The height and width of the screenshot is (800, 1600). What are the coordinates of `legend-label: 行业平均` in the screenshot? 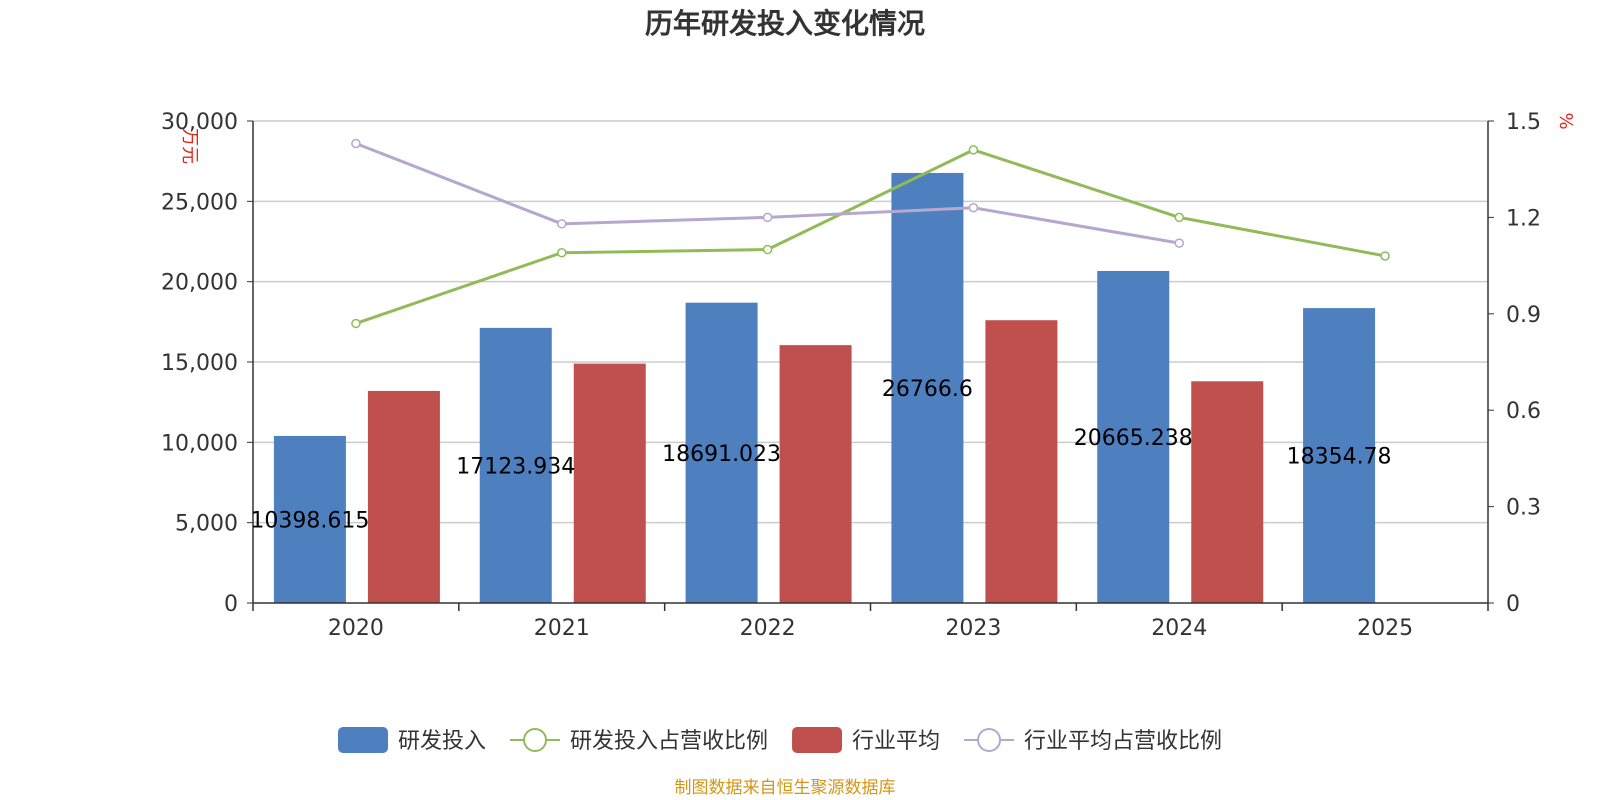 It's located at (896, 741).